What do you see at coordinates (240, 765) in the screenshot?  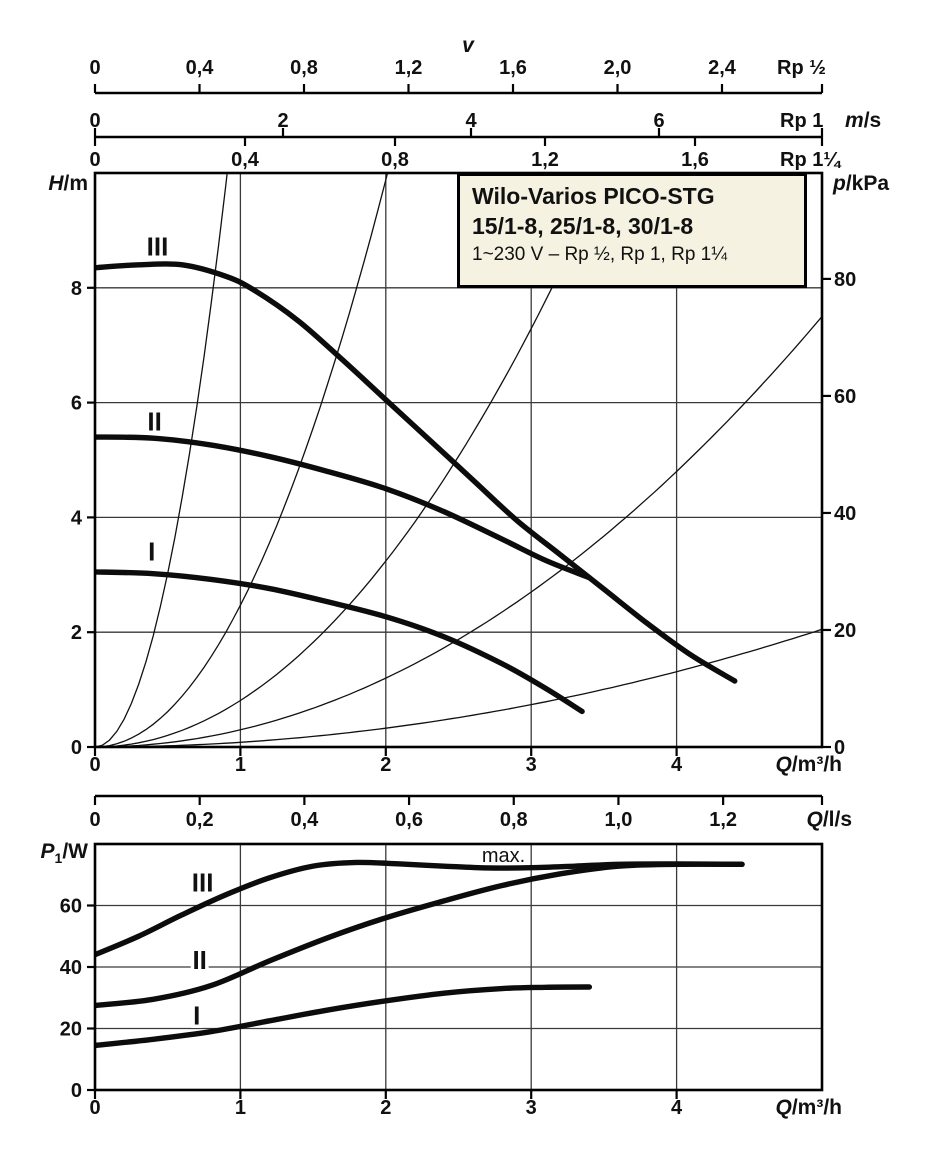 I see `flow-axis-tick-label: 1` at bounding box center [240, 765].